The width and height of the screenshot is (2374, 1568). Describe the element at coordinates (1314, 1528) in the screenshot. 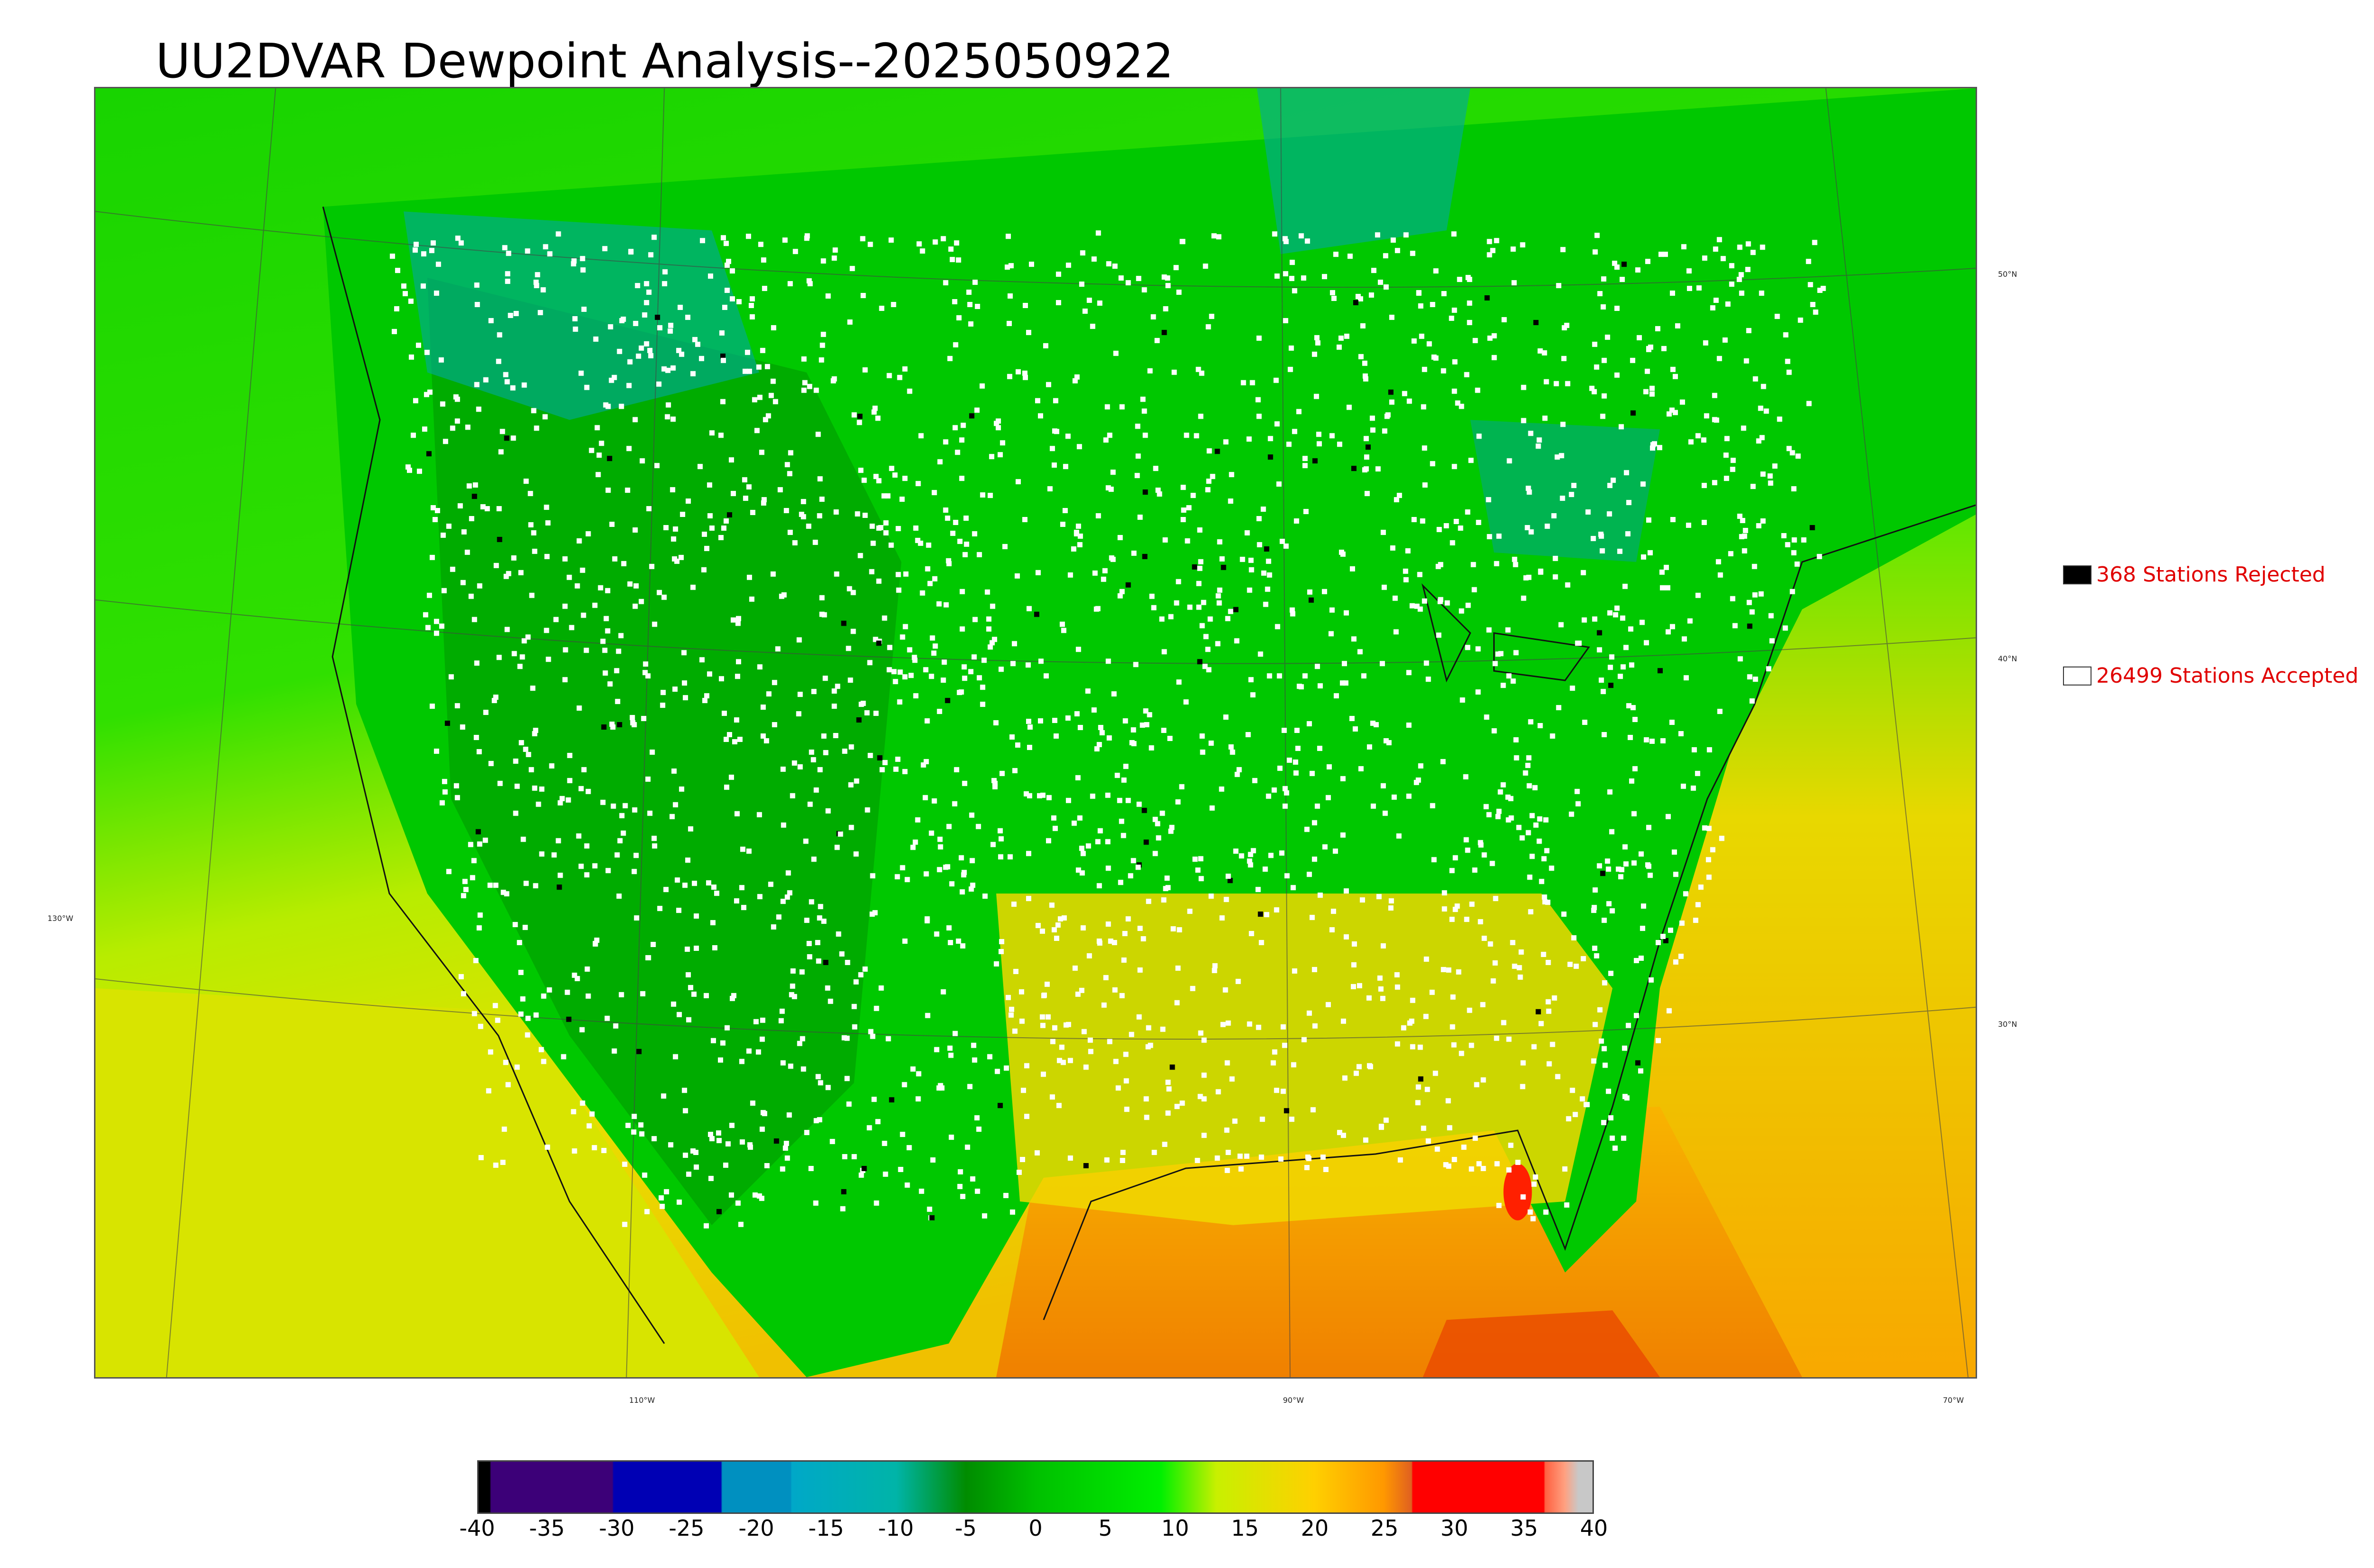

I see `colorbar-tick-label: 20` at that location.